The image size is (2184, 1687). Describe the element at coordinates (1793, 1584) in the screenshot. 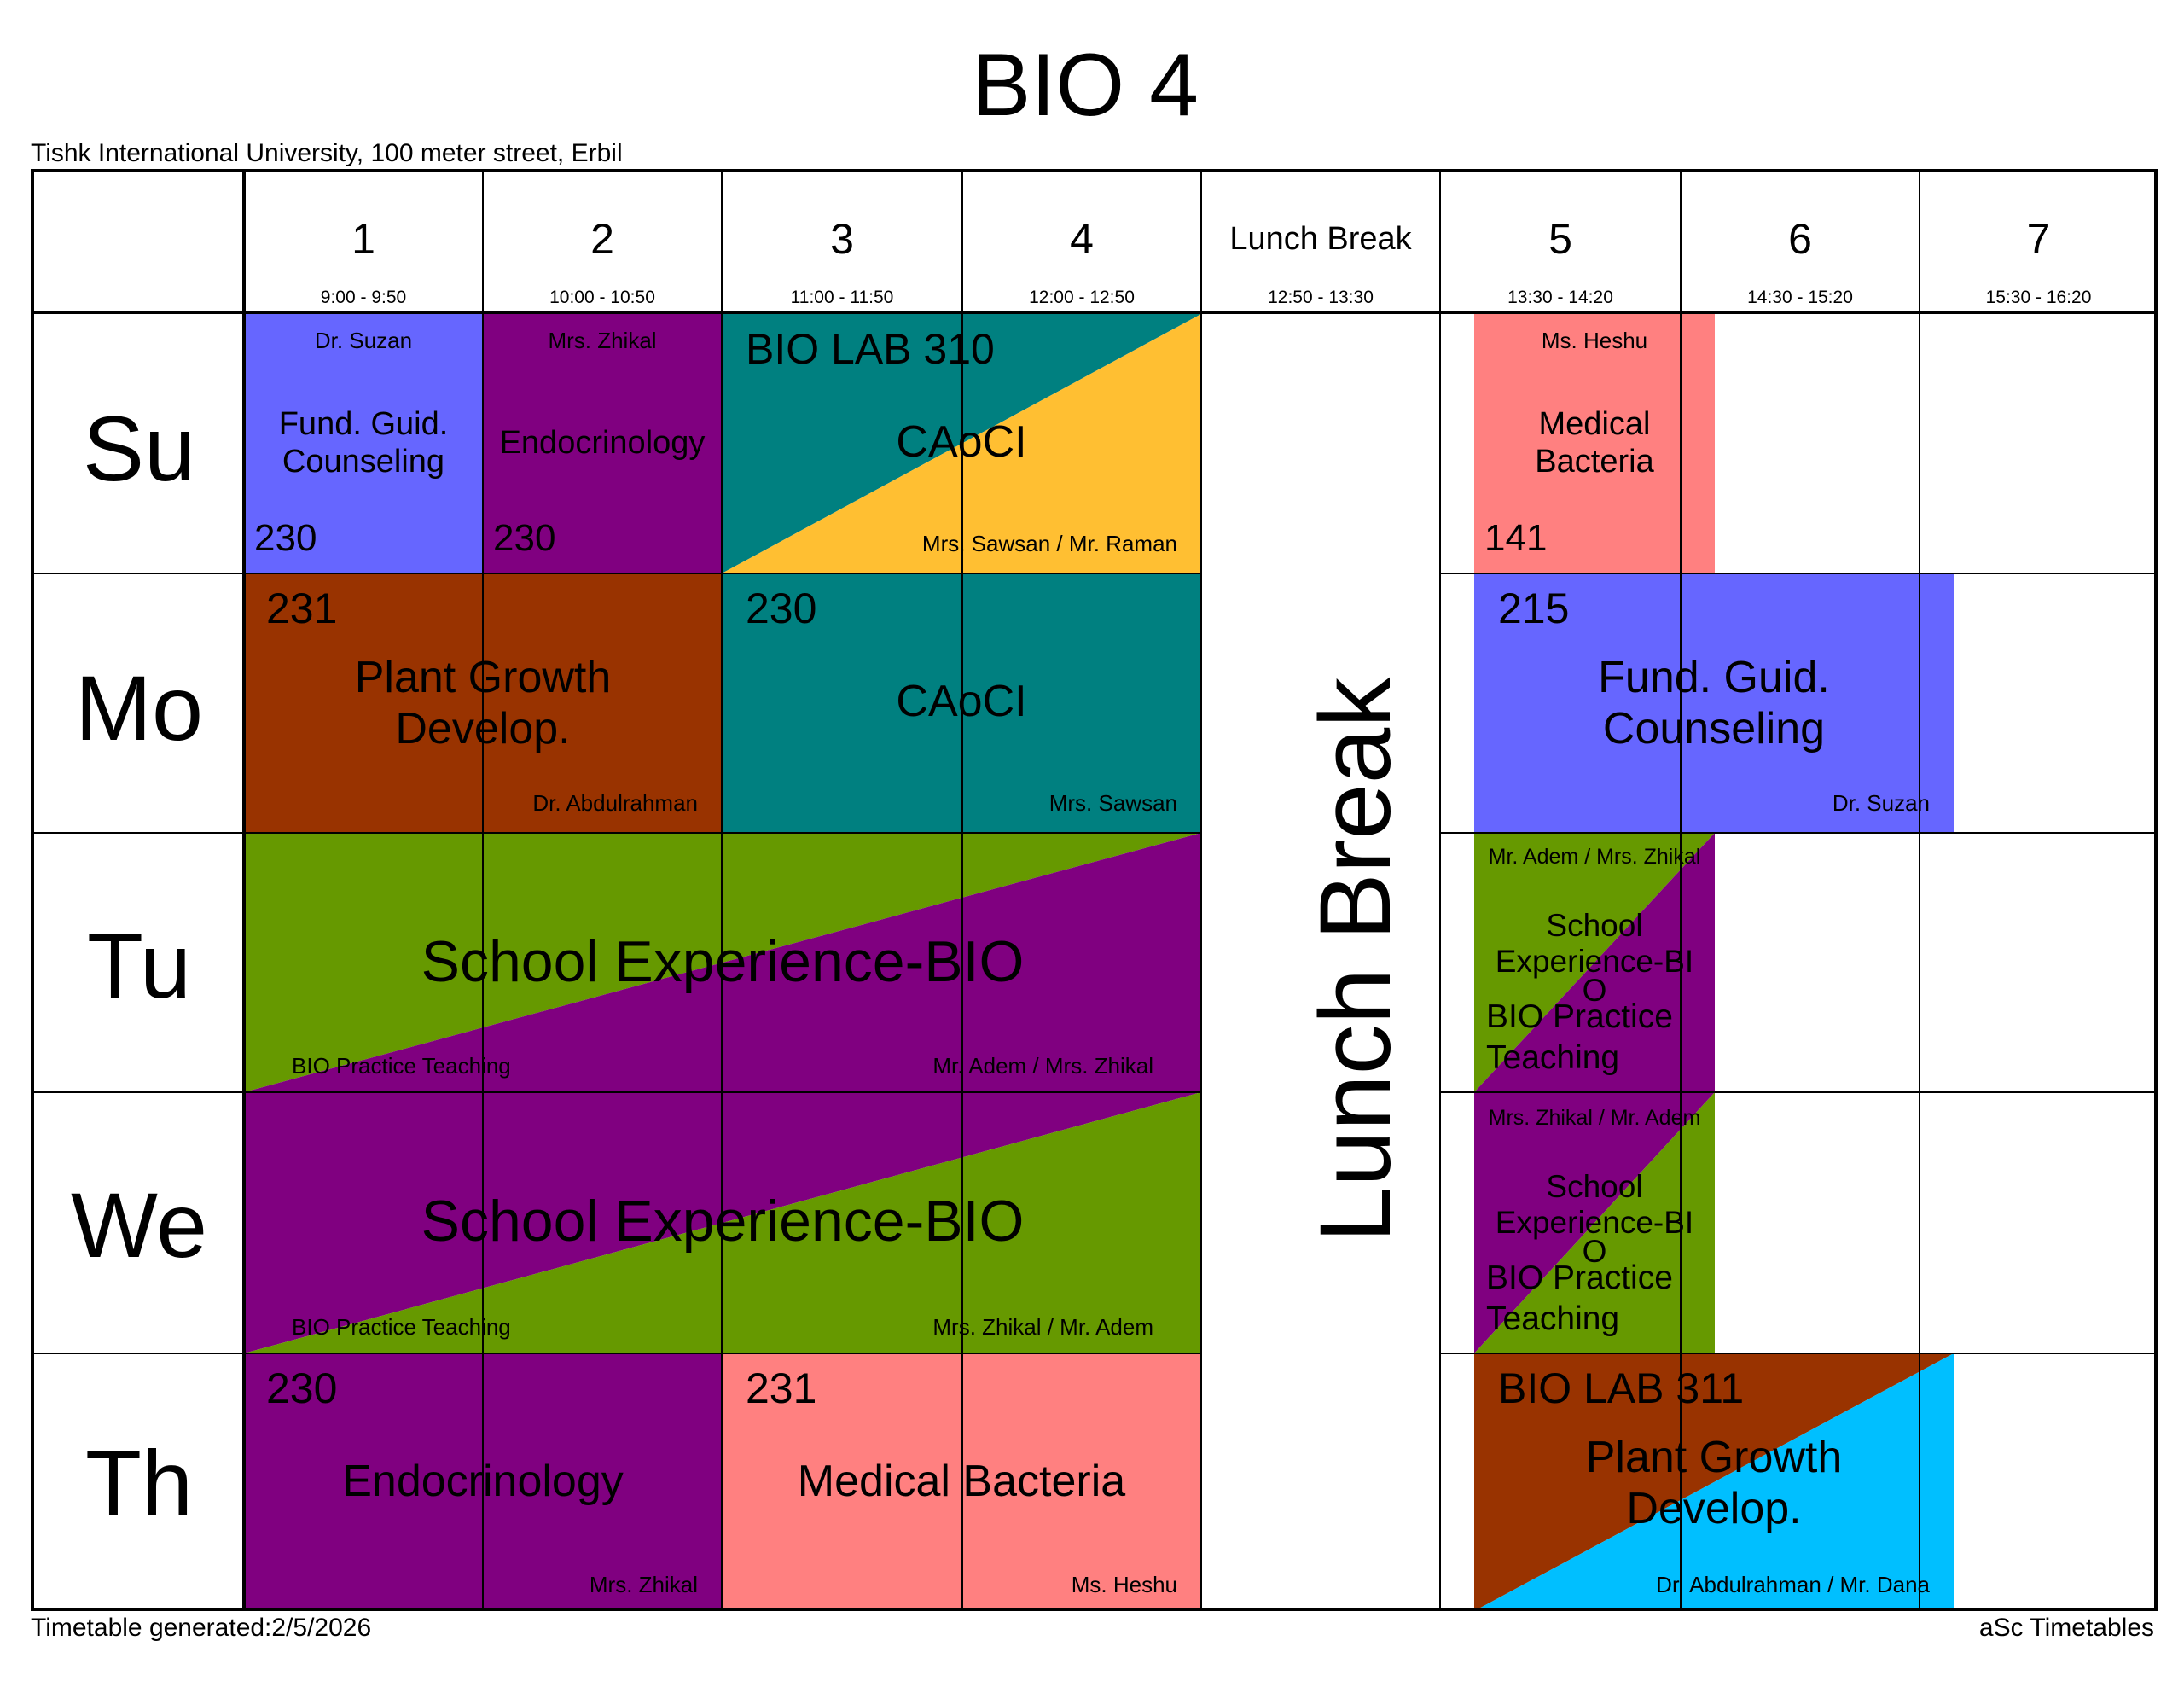

I see `lesson-teacher: Dr. Abdulrahman / Mr. Dana` at that location.